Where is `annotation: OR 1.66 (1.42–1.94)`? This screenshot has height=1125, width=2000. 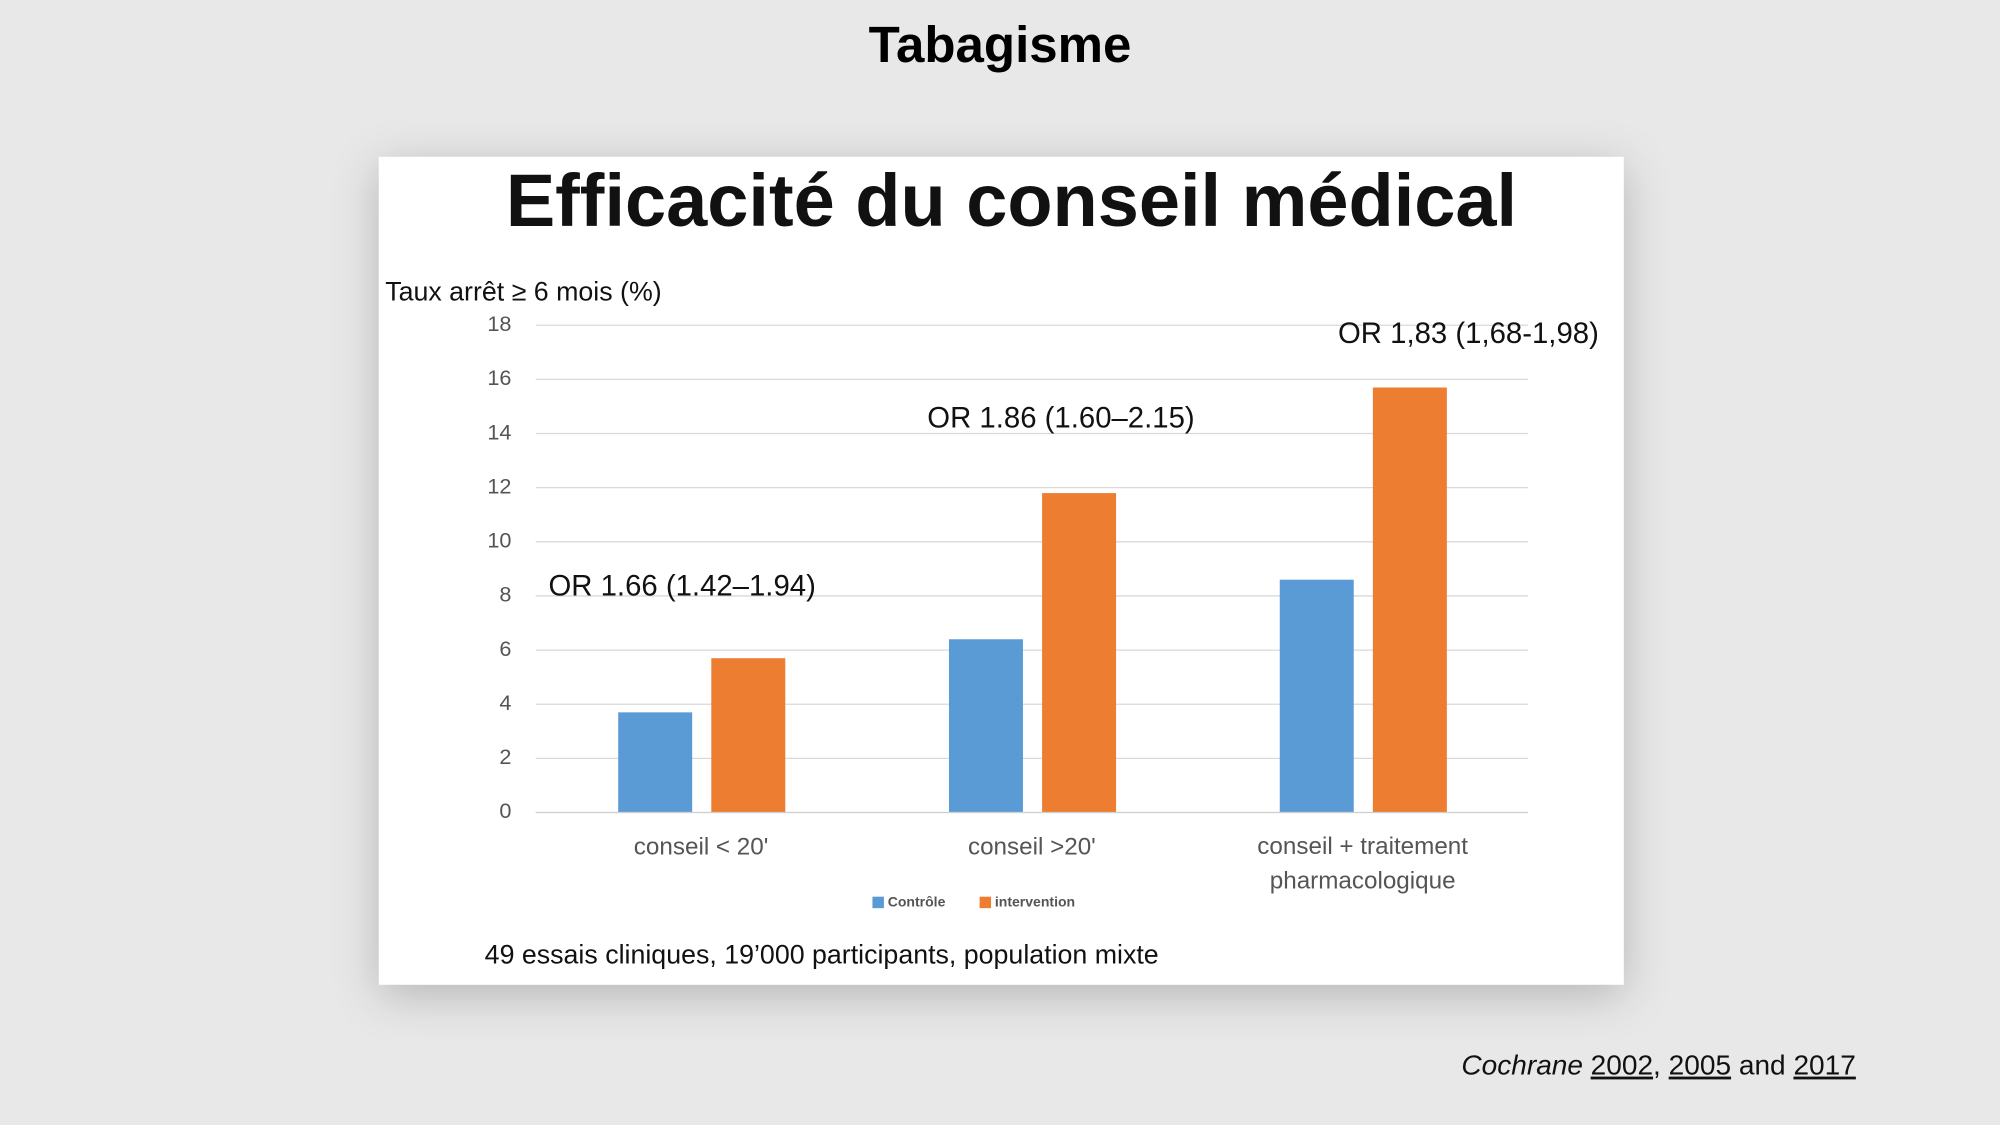
annotation: OR 1.66 (1.42–1.94) is located at coordinates (681, 586).